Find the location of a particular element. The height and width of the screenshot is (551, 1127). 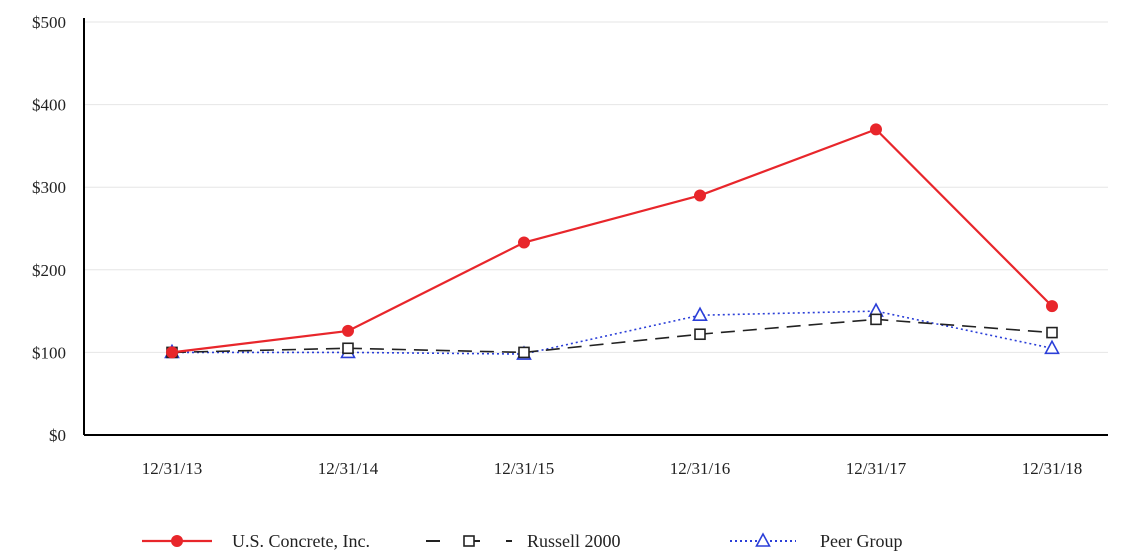

legend-label: U.S. Concrete, Inc. is located at coordinates (301, 541).